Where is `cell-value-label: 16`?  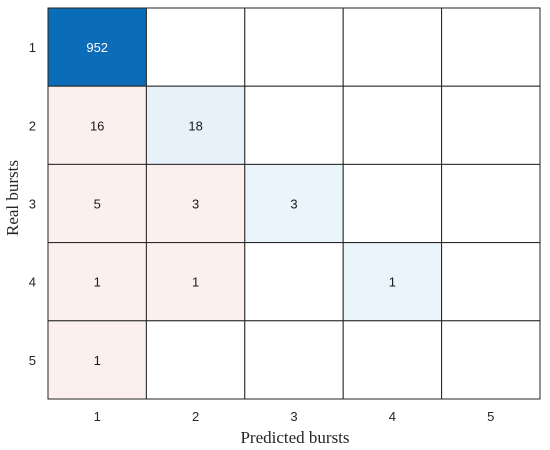 cell-value-label: 16 is located at coordinates (97, 125).